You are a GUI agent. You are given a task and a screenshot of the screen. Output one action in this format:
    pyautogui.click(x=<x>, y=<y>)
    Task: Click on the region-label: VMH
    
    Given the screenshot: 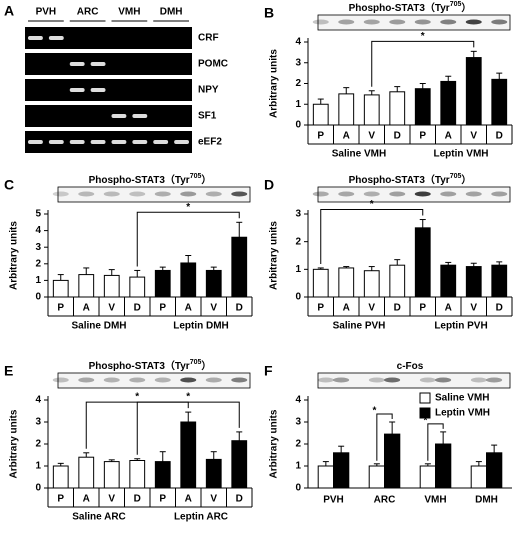 What is the action you would take?
    pyautogui.click(x=129, y=12)
    